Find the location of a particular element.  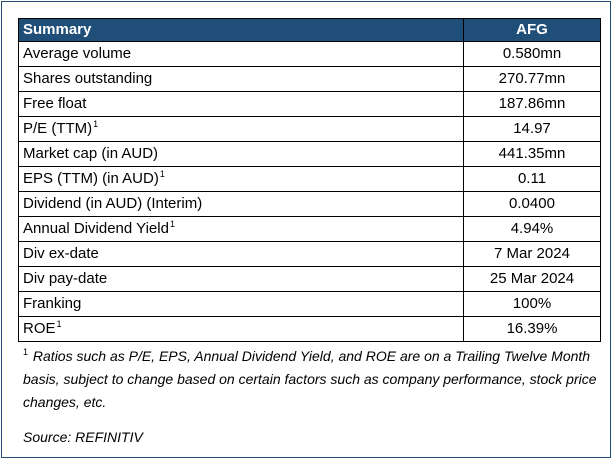

table-row: Div pay-date 25 Mar 2024 is located at coordinates (309, 279).